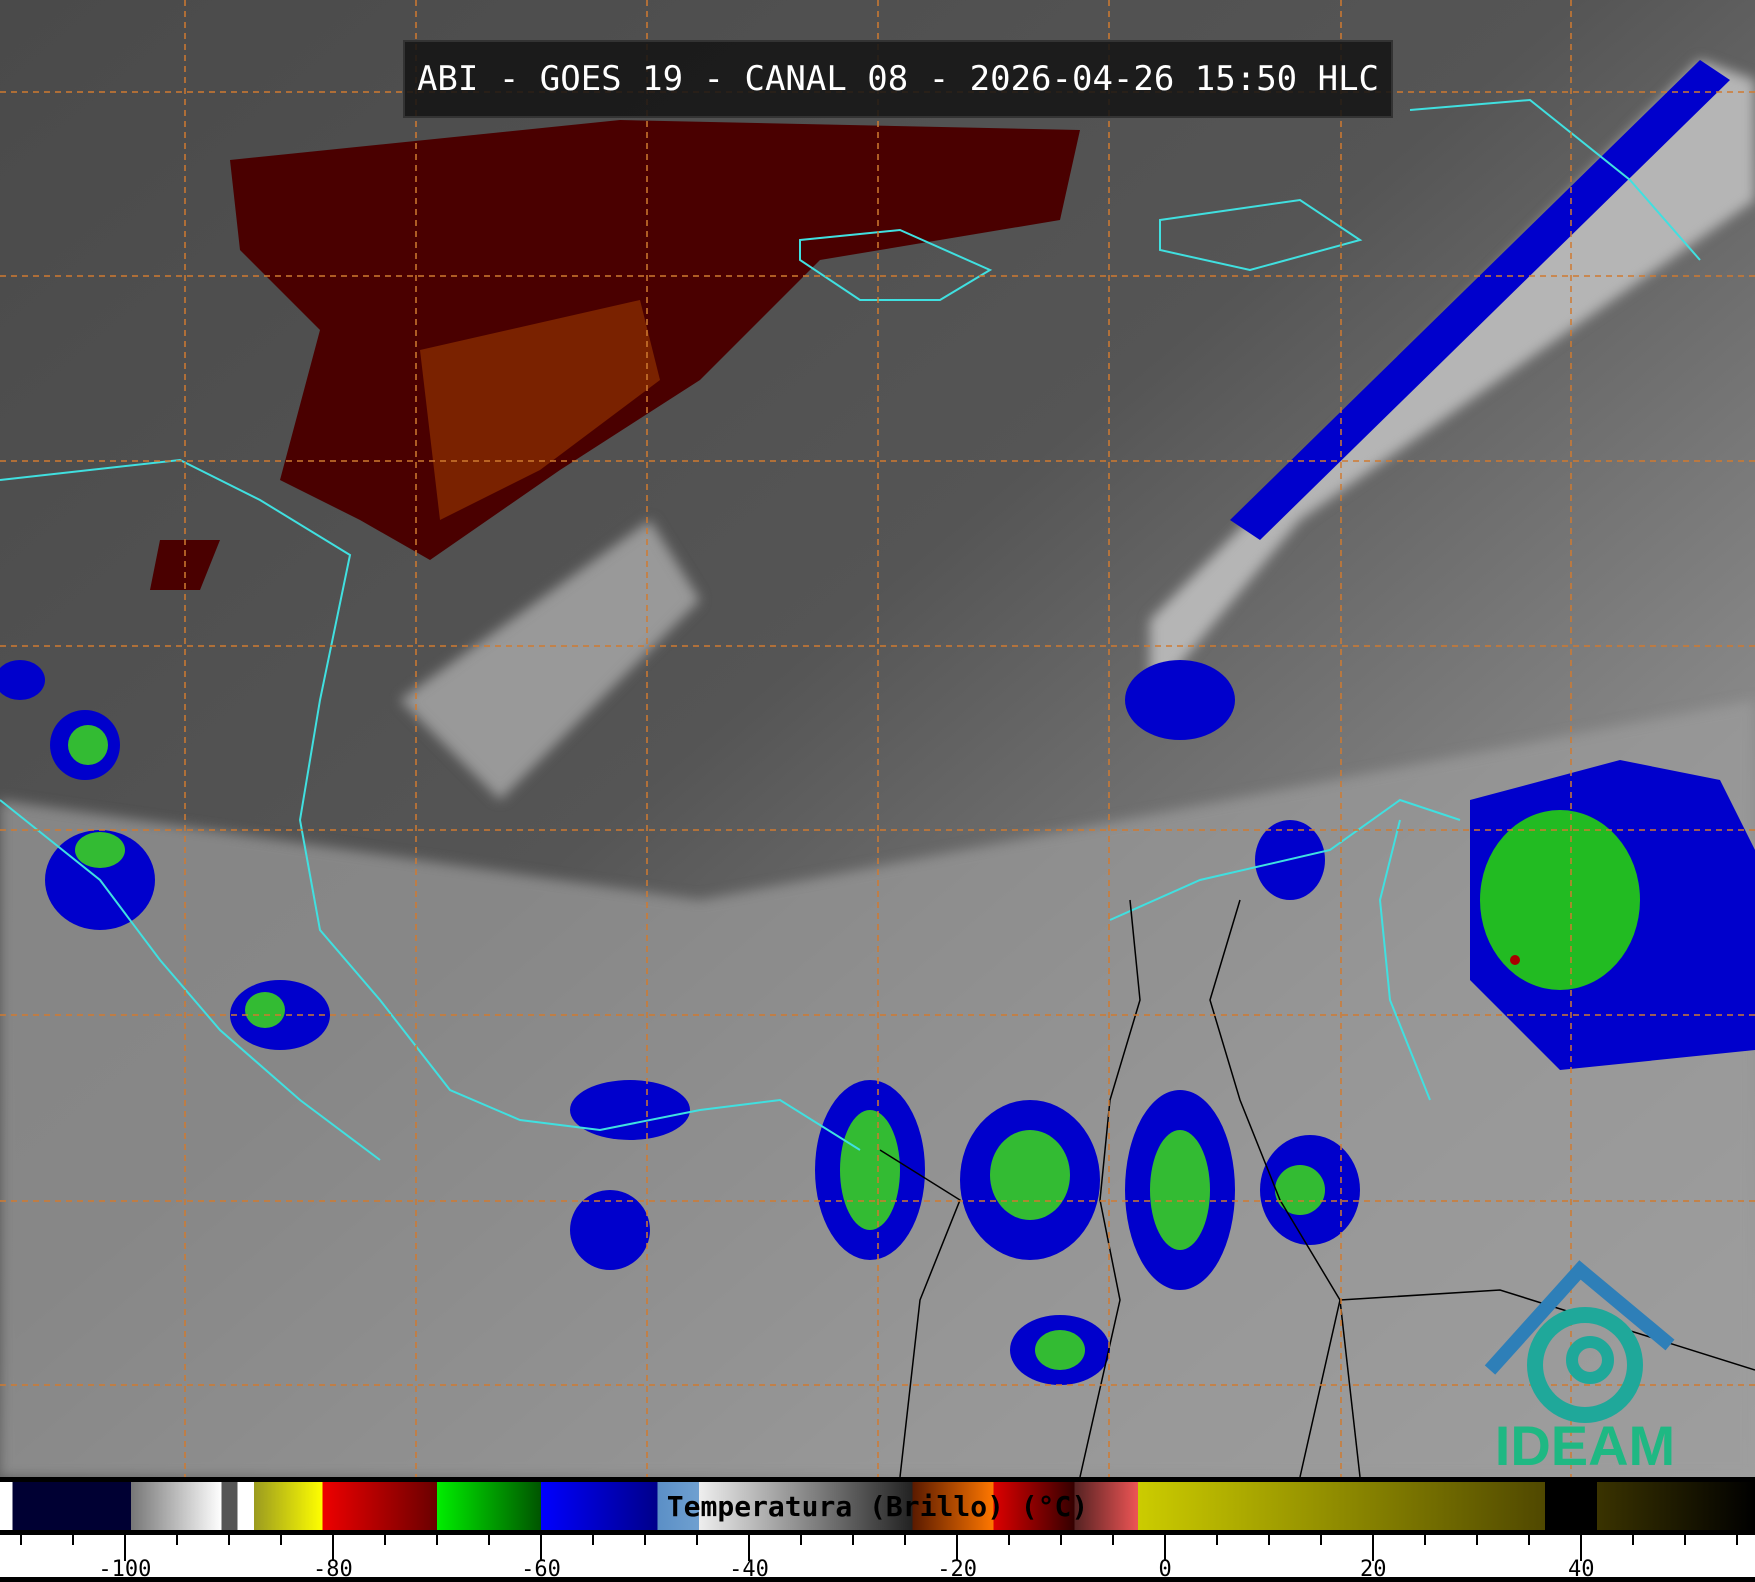 This screenshot has height=1582, width=1755. I want to click on colorbar-tick-label: -40, so click(749, 1569).